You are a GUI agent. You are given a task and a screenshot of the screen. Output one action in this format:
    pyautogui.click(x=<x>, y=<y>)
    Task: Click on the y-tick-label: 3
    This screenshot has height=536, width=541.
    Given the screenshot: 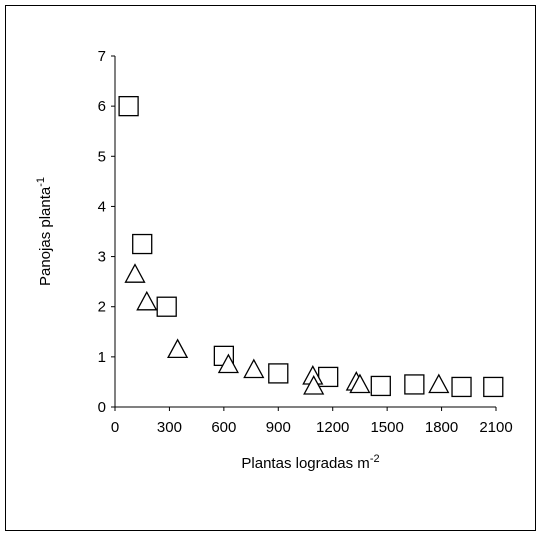 What is the action you would take?
    pyautogui.click(x=102, y=257)
    